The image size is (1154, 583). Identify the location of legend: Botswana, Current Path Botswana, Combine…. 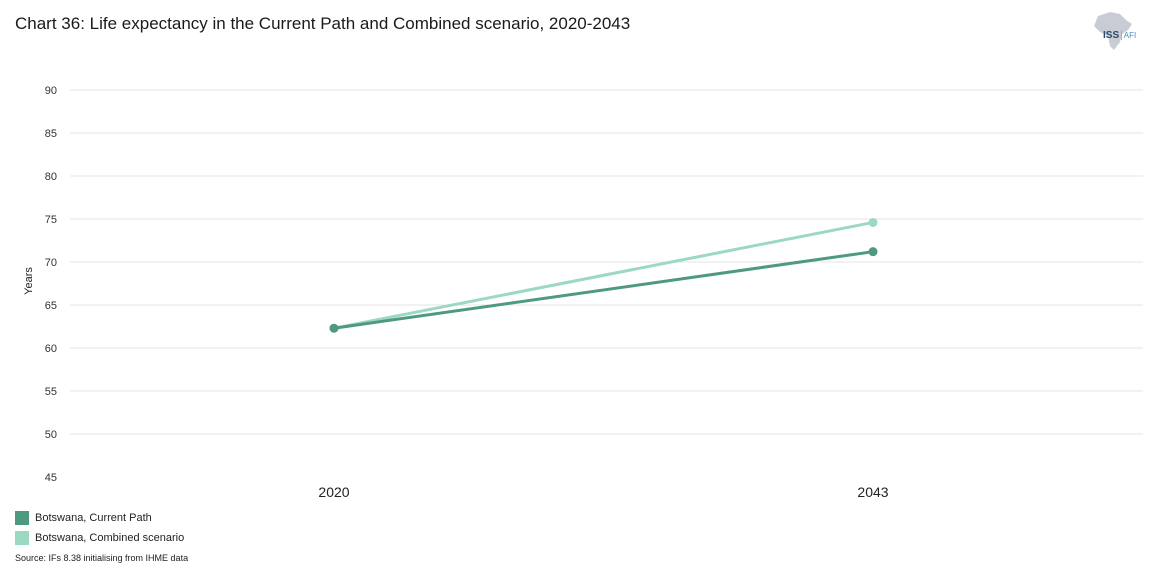
(99, 528).